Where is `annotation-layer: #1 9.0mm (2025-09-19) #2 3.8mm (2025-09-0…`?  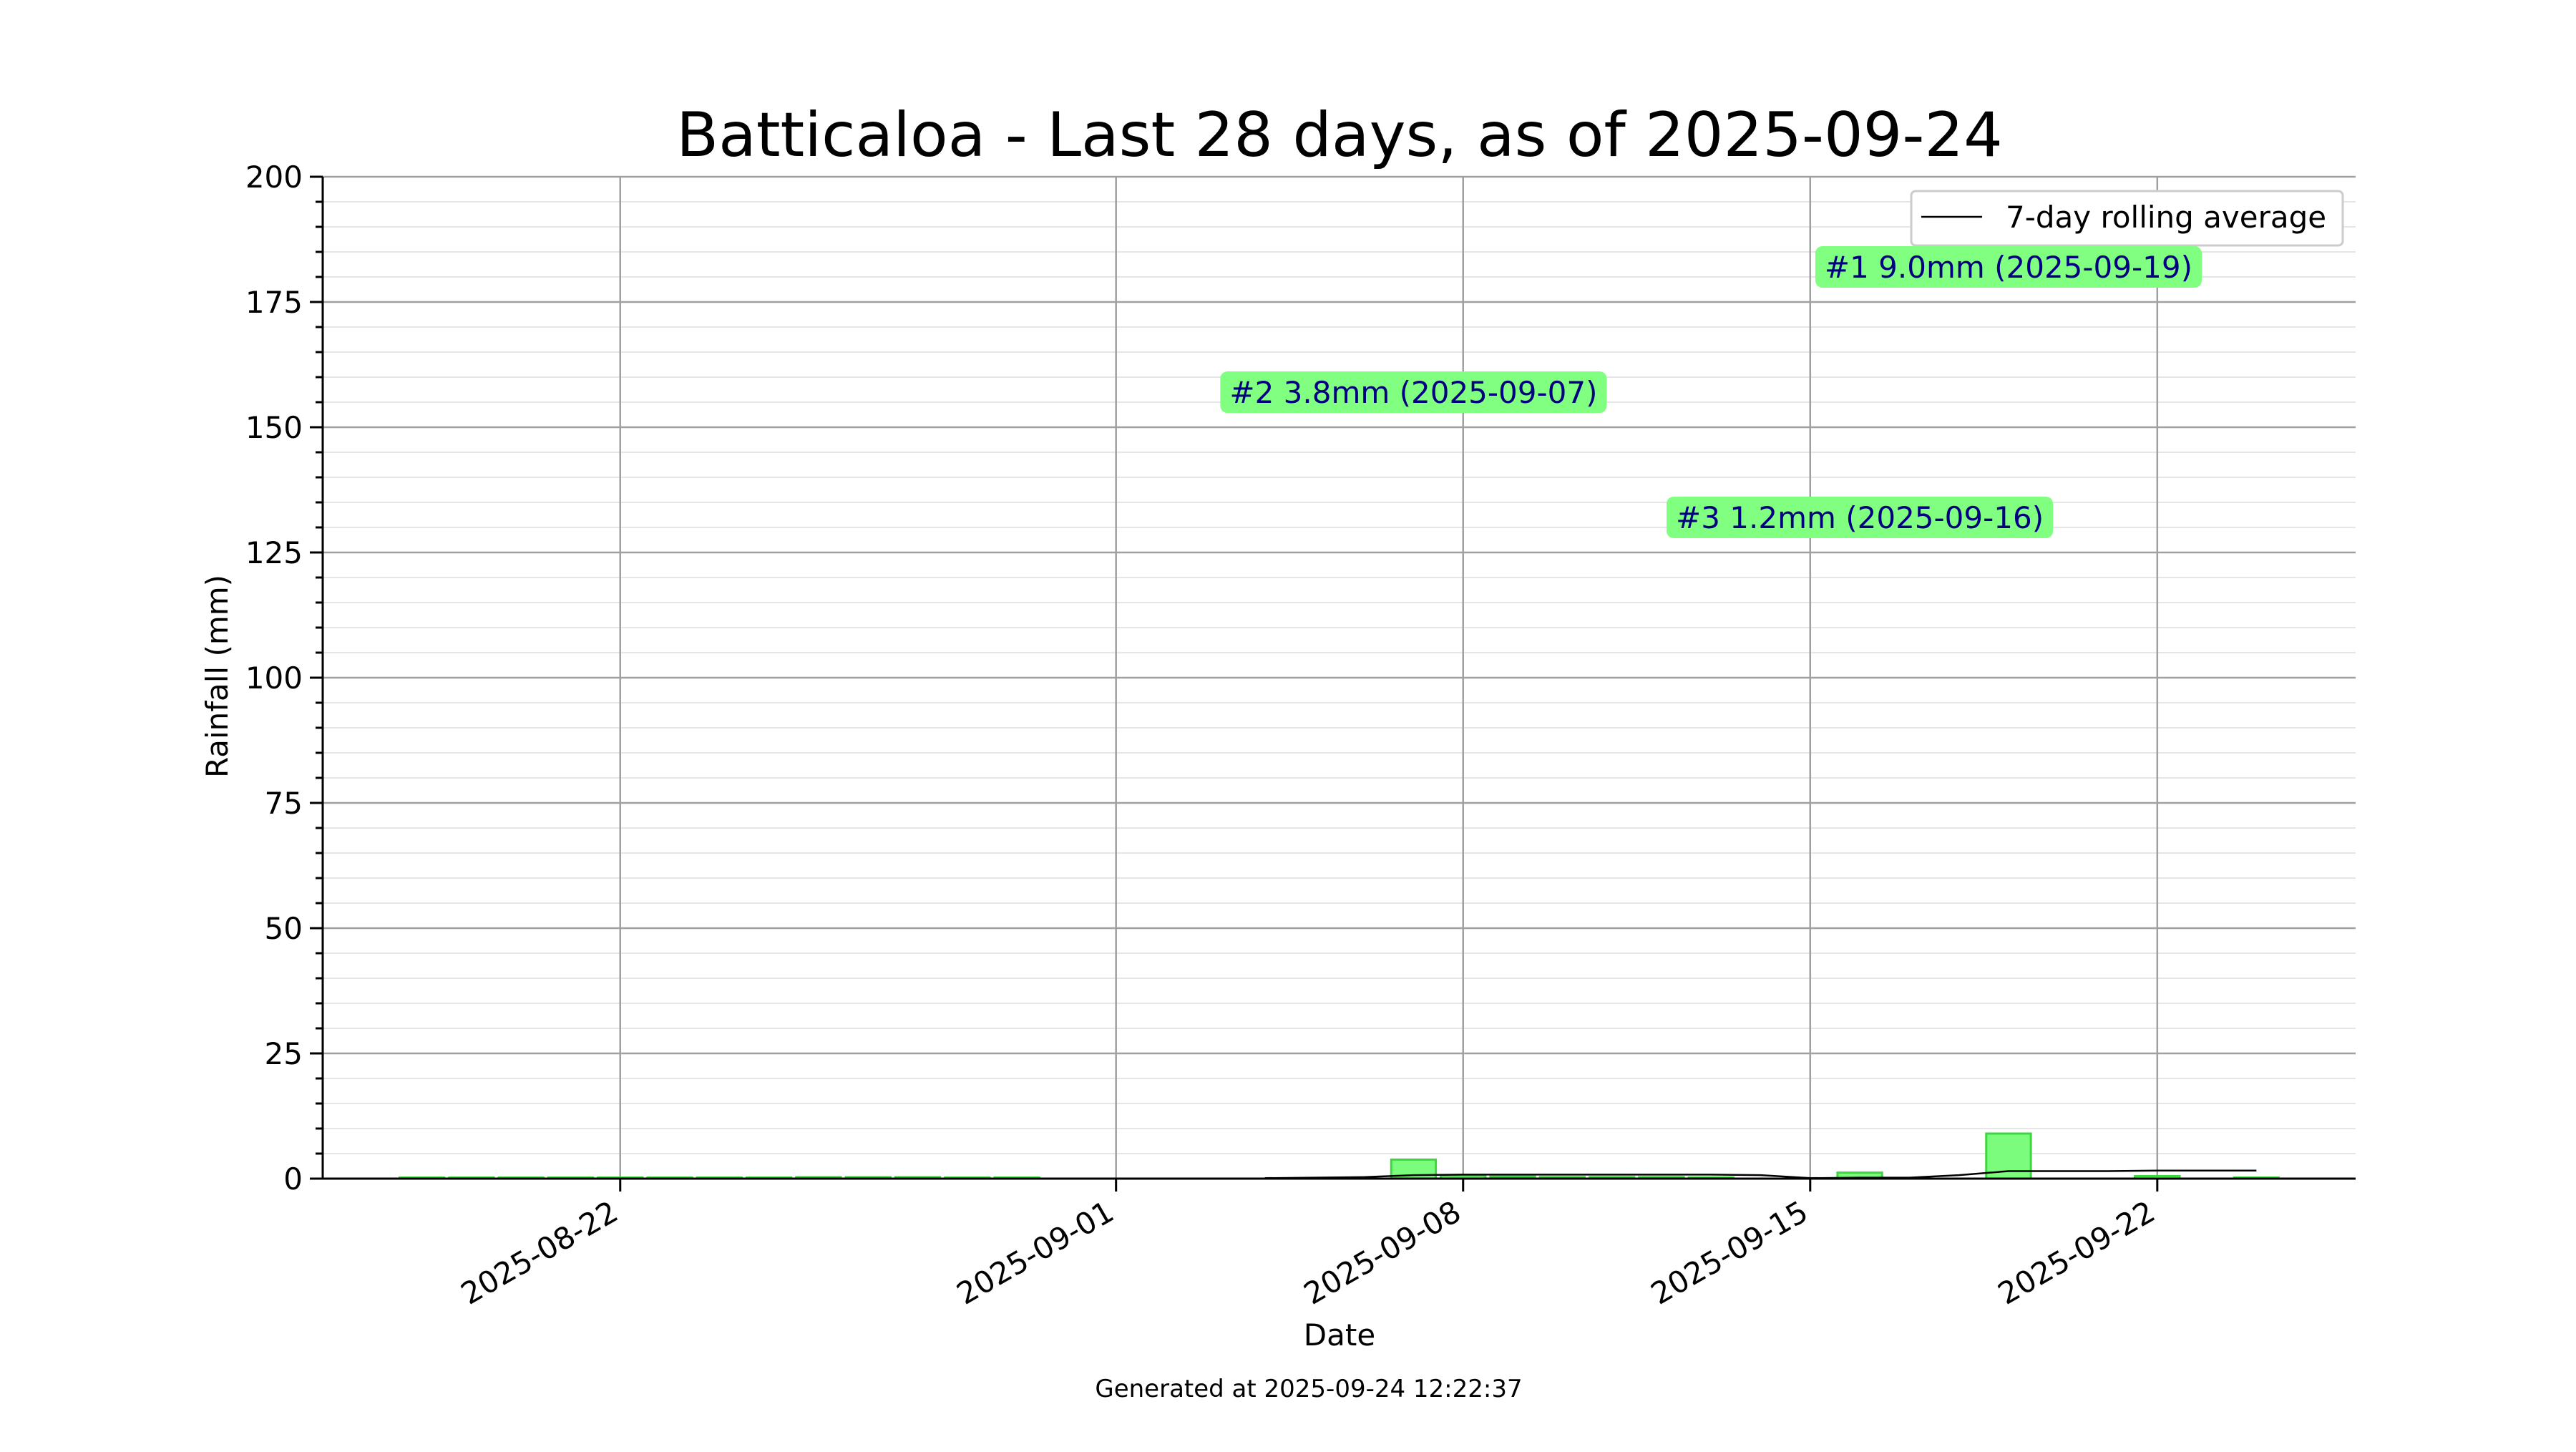
annotation-layer: #1 9.0mm (2025-09-19) #2 3.8mm (2025-09-0… is located at coordinates (1711, 392).